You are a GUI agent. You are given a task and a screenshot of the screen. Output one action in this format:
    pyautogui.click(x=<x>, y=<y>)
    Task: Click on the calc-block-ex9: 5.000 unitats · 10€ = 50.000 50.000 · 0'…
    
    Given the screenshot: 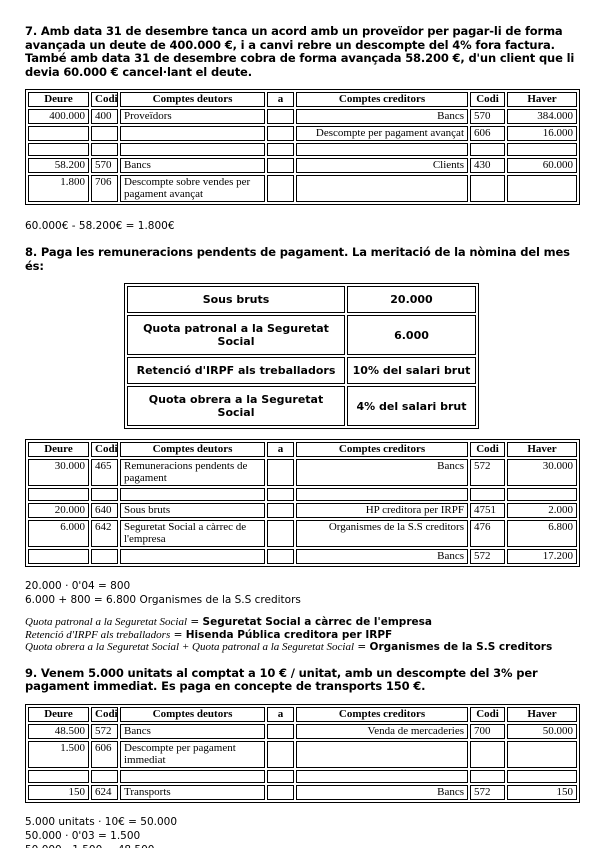 What is the action you would take?
    pyautogui.click(x=301, y=831)
    